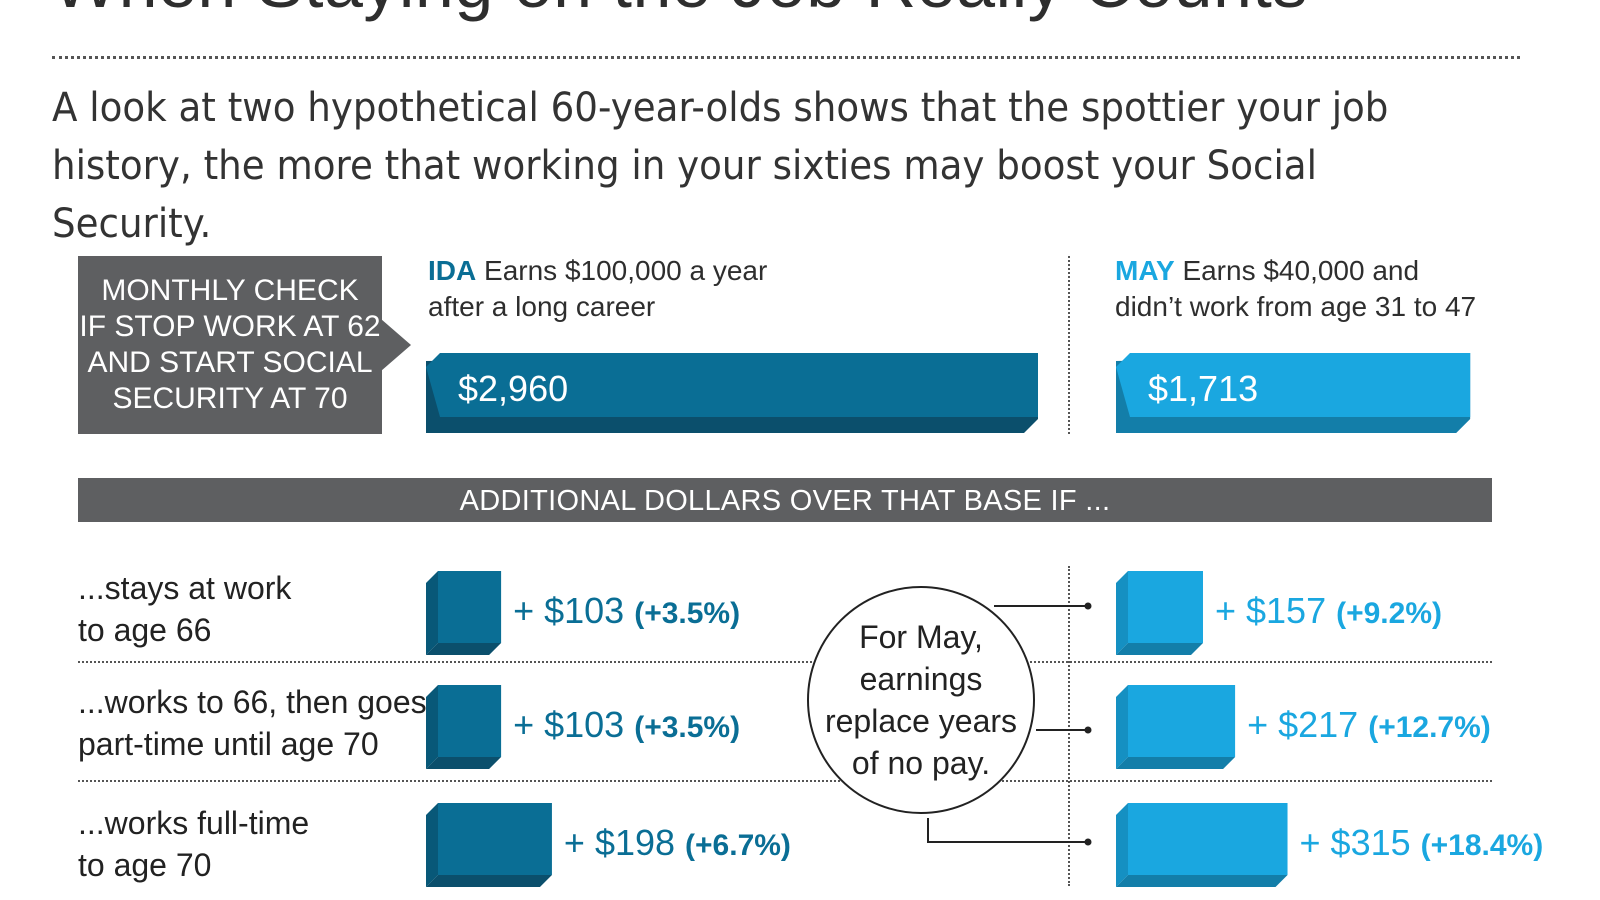 Image resolution: width=1600 pixels, height=900 pixels. Describe the element at coordinates (194, 844) in the screenshot. I see `row-label-full-time-to-70: ...works full-time to age 70` at that location.